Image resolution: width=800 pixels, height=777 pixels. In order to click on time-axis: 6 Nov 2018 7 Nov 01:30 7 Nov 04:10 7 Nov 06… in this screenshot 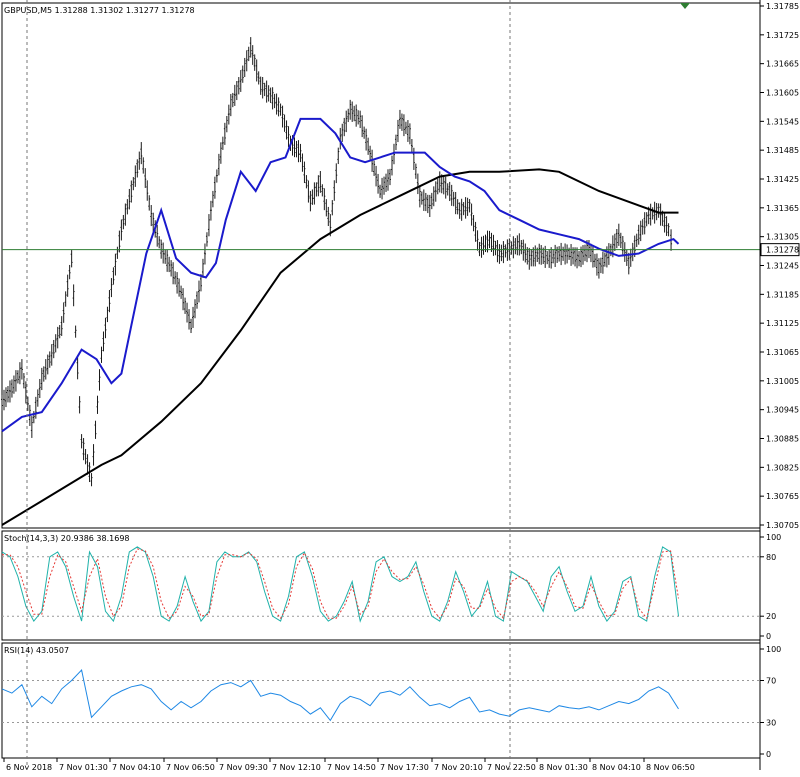, I will do `click(349, 765)`.